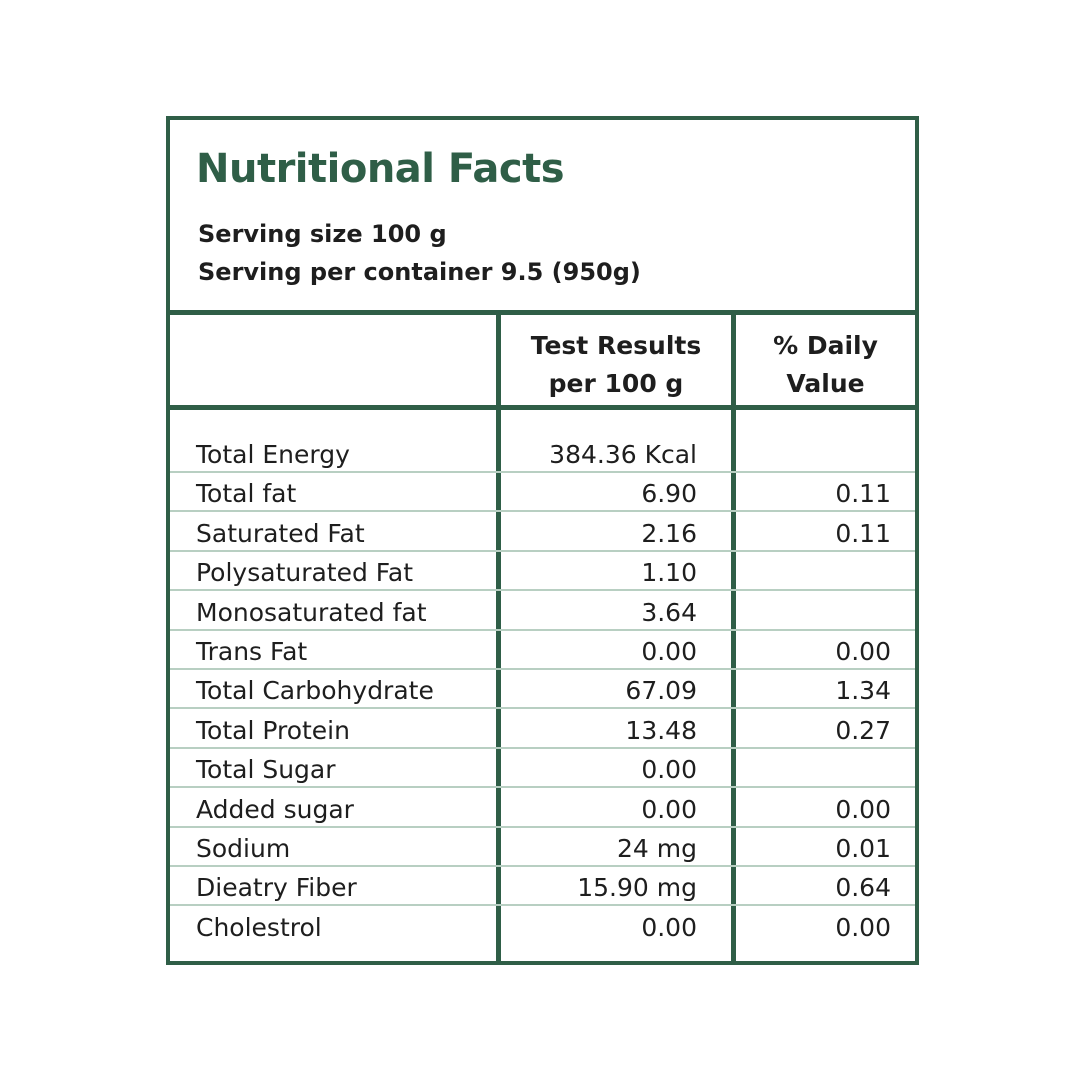 This screenshot has height=1080, width=1080. What do you see at coordinates (542, 847) in the screenshot?
I see `table-row: Sodium 24 mg 0.01` at bounding box center [542, 847].